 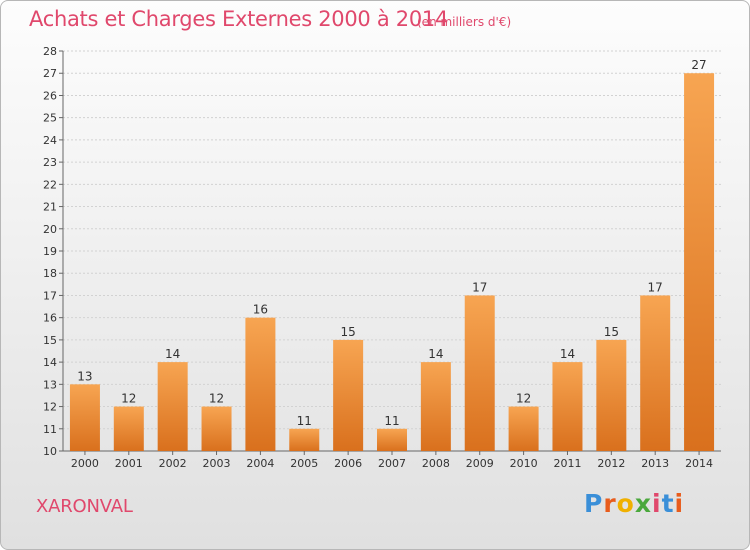 I want to click on logo-letter: P, so click(x=594, y=503).